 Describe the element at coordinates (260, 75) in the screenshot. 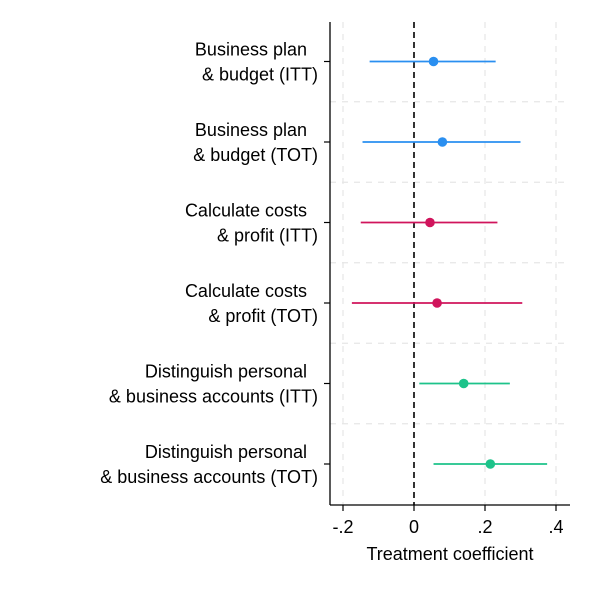

I see `category-label-line2: & budget (ITT)` at that location.